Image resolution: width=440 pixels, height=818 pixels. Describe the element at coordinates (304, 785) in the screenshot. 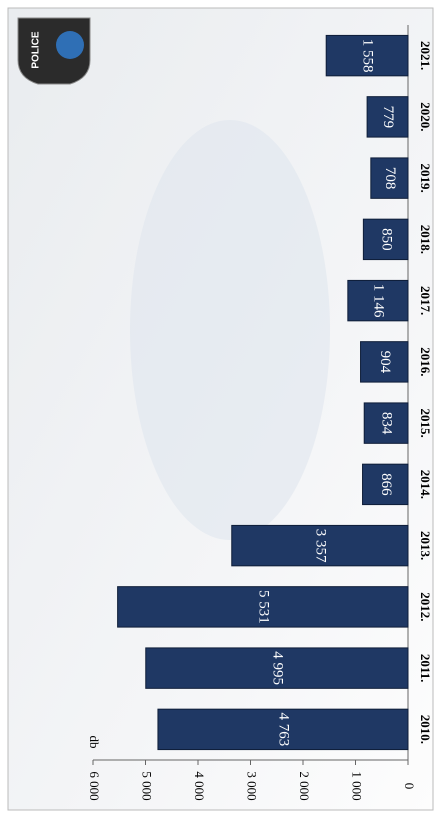

I see `x-tick-label: 2 000` at that location.